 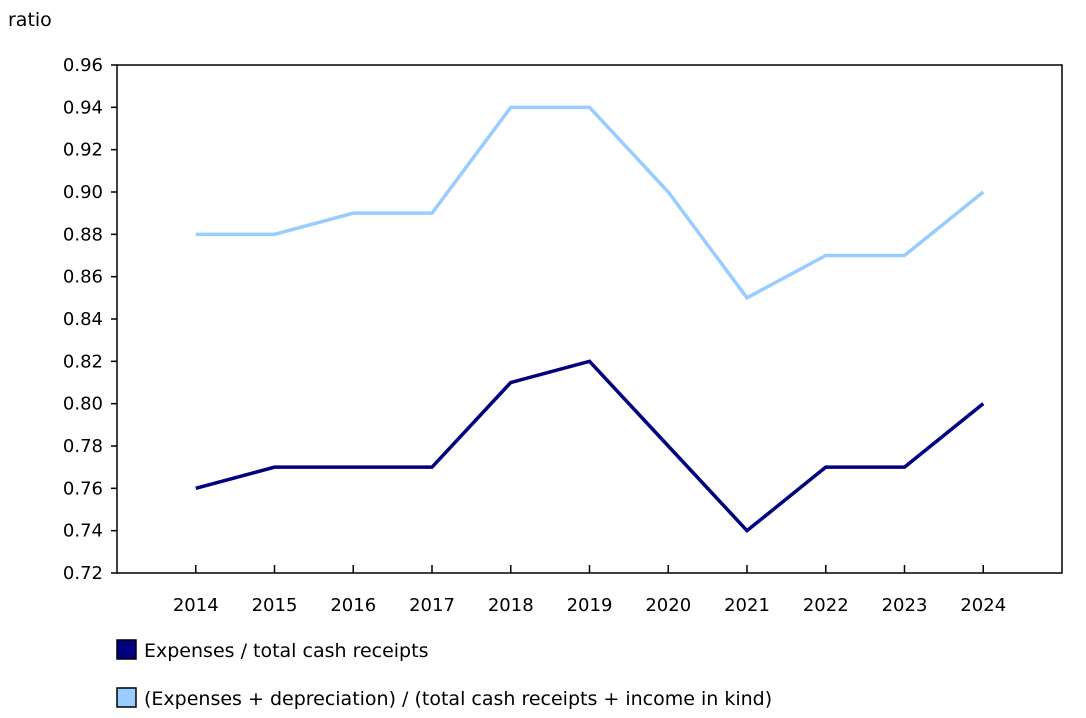 What do you see at coordinates (83, 65) in the screenshot?
I see `y-tick-label: 0.96` at bounding box center [83, 65].